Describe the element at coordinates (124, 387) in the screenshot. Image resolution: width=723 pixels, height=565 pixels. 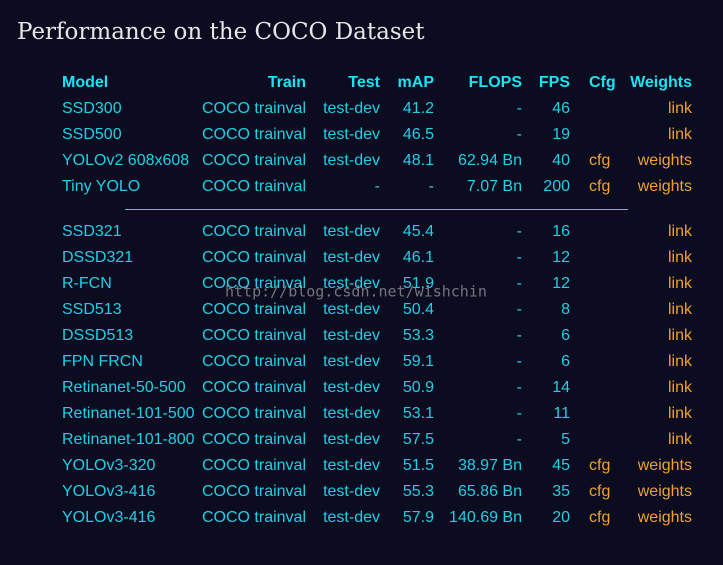
I see `table-cell: Retinanet-50-500` at that location.